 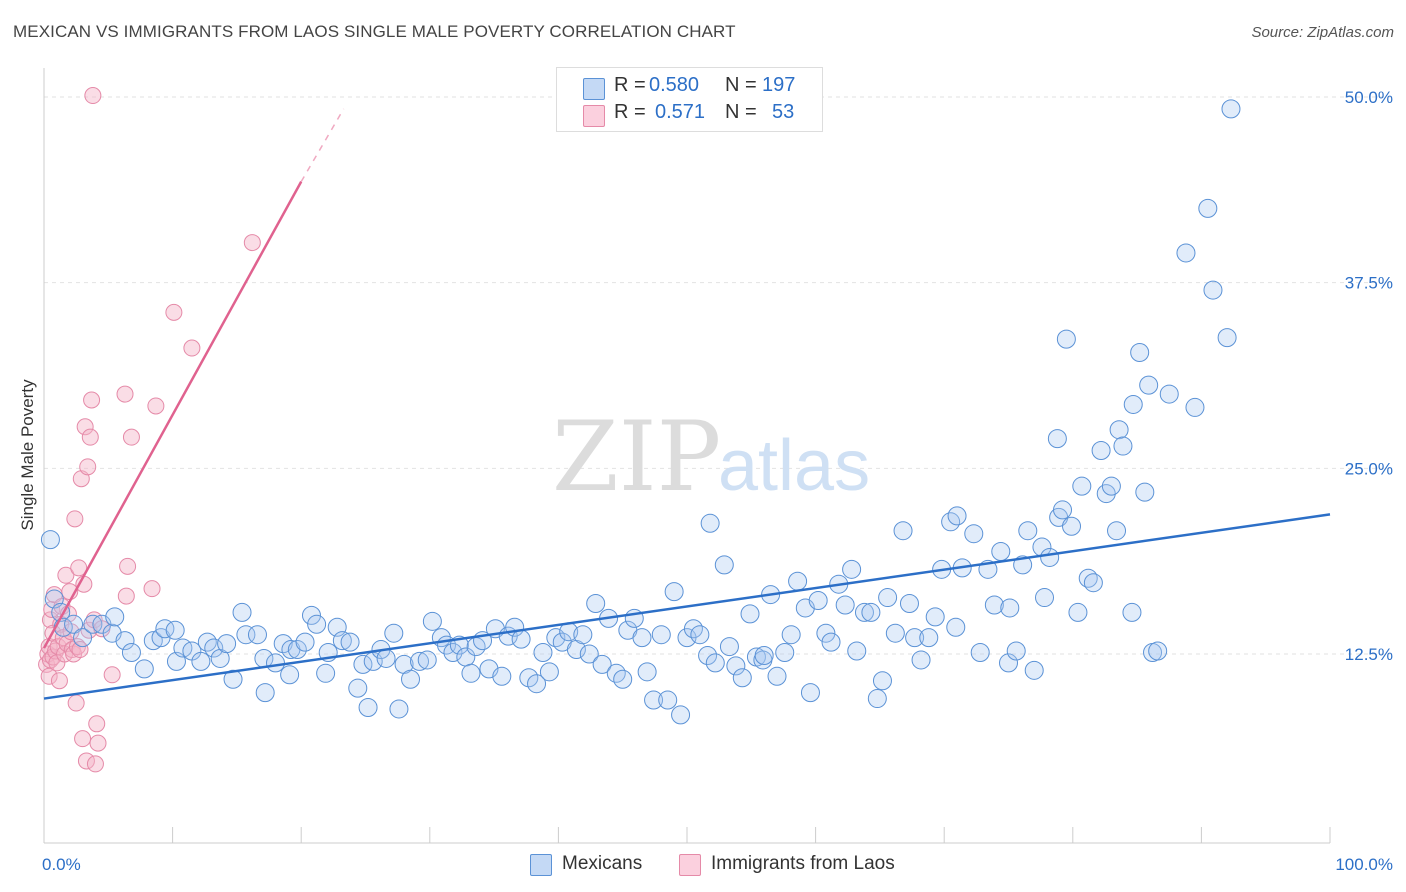 What do you see at coordinates (1364, 864) in the screenshot?
I see `x-tick-label: 100.0%` at bounding box center [1364, 864].